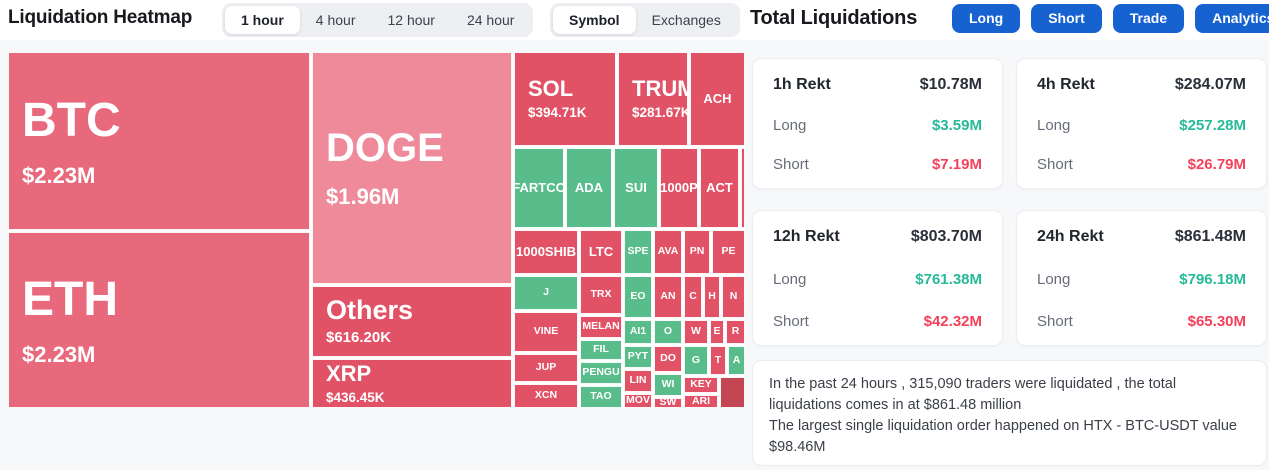 The image size is (1269, 470). I want to click on treemap-cell-SW: SW, so click(668, 403).